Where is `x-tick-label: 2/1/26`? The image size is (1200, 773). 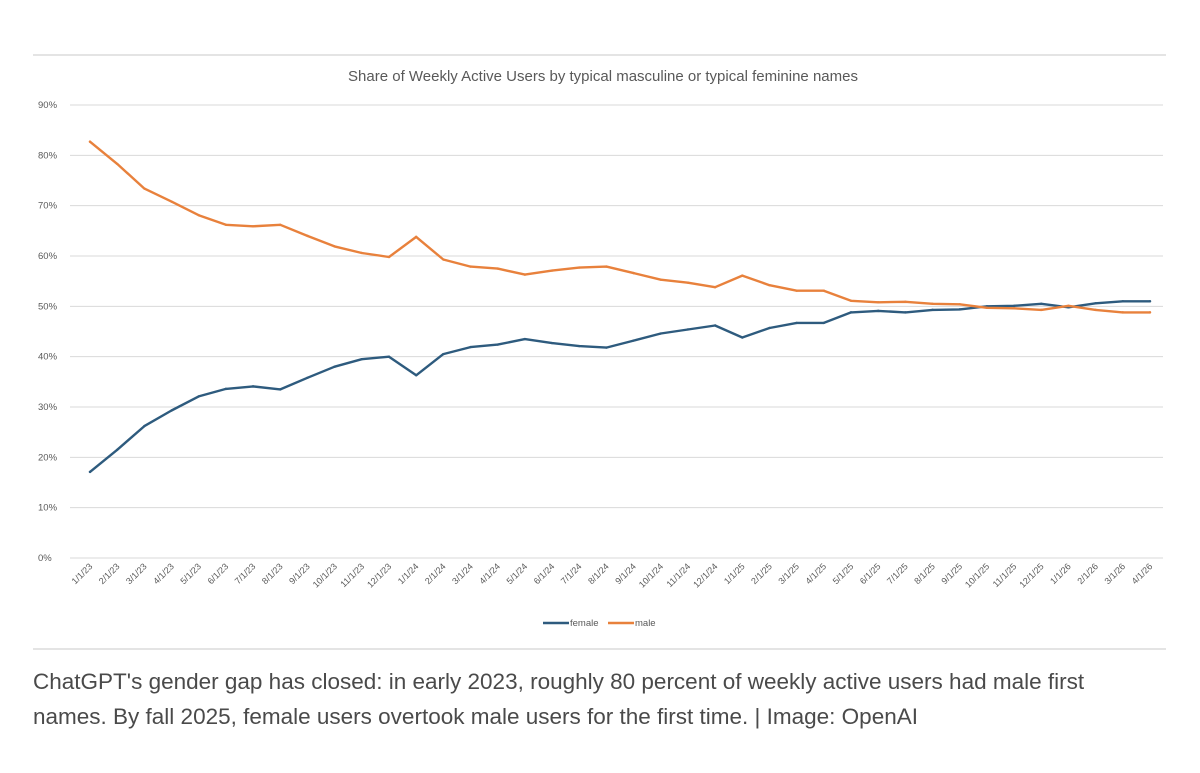
x-tick-label: 2/1/26 is located at coordinates (1087, 573).